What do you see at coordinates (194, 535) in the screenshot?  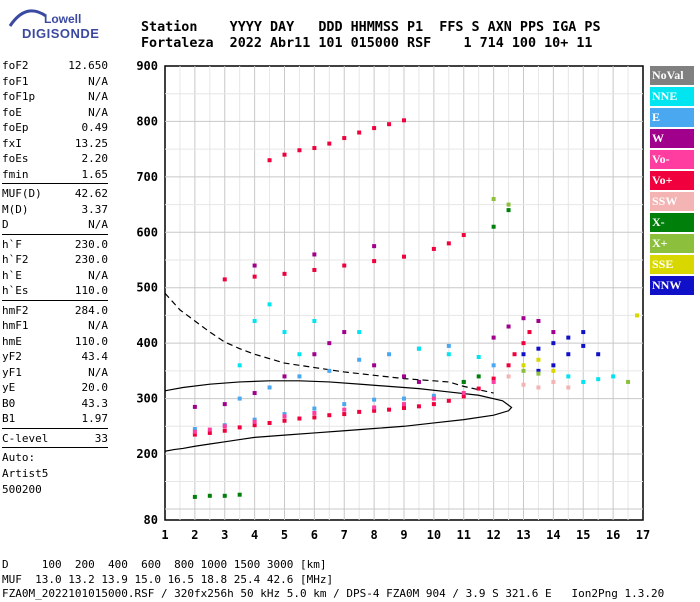 I see `x-tick-label: 2` at bounding box center [194, 535].